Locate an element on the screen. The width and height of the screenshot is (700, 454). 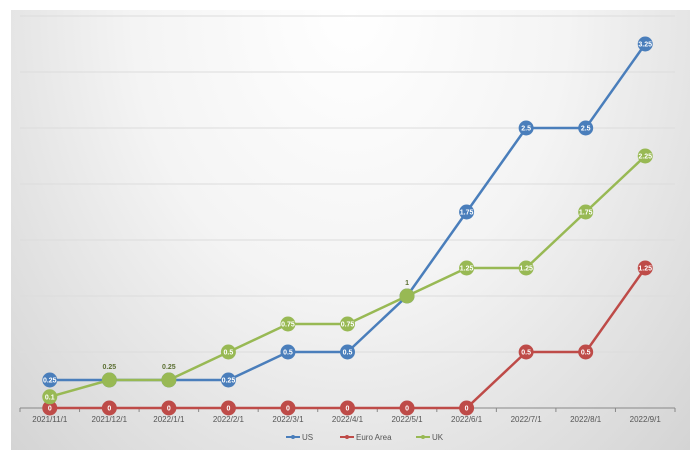
x-tick-label: 2022/9/1 is located at coordinates (646, 419).